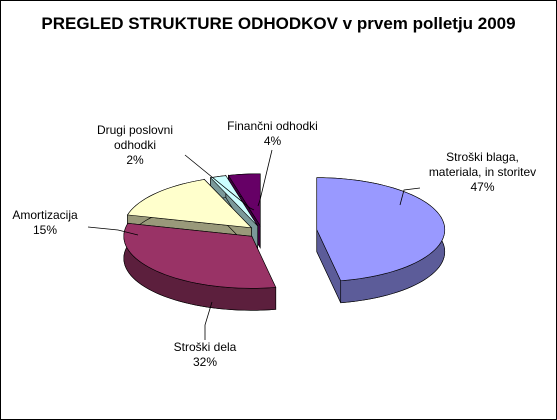 Image resolution: width=557 pixels, height=420 pixels. Describe the element at coordinates (45, 230) in the screenshot. I see `value-label: 15%` at that location.